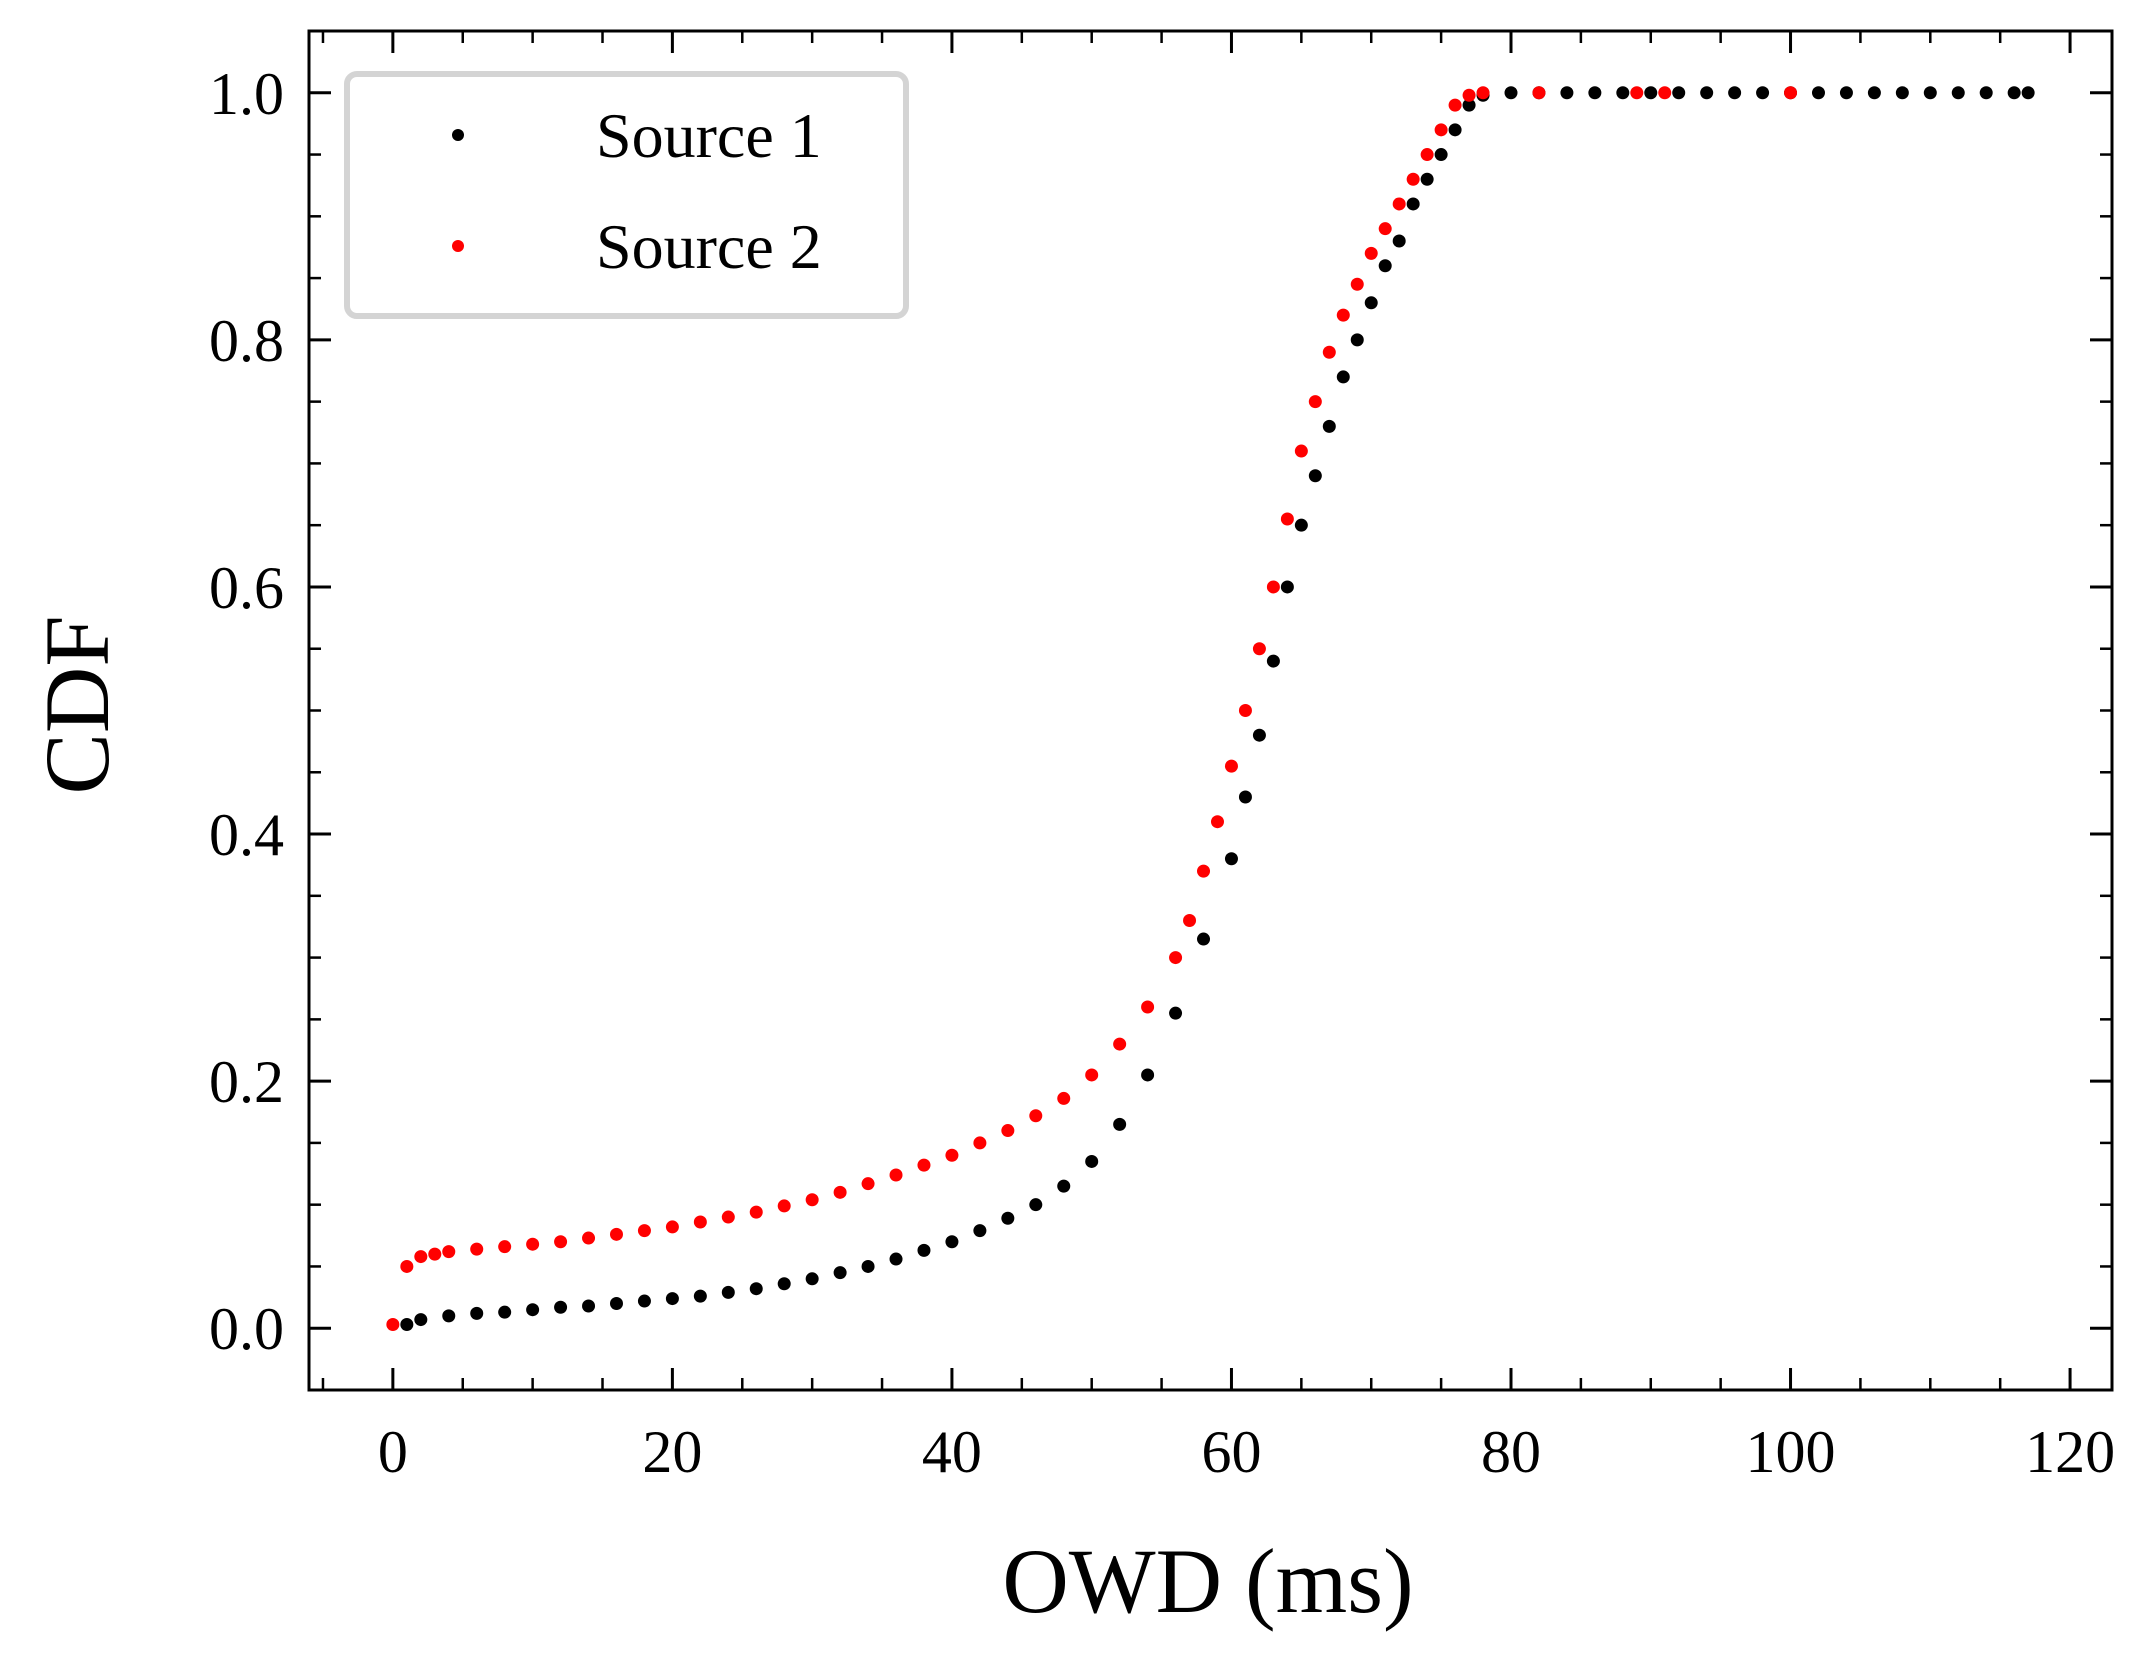 The height and width of the screenshot is (1659, 2150). Describe the element at coordinates (393, 1452) in the screenshot. I see `x-tick-label: 0` at that location.